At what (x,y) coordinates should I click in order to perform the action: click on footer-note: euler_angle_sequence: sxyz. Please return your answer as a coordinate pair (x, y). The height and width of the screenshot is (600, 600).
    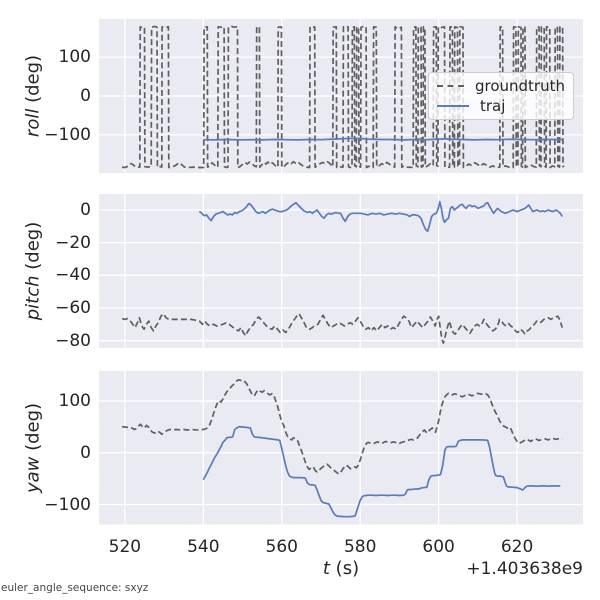
    Looking at the image, I should click on (75, 588).